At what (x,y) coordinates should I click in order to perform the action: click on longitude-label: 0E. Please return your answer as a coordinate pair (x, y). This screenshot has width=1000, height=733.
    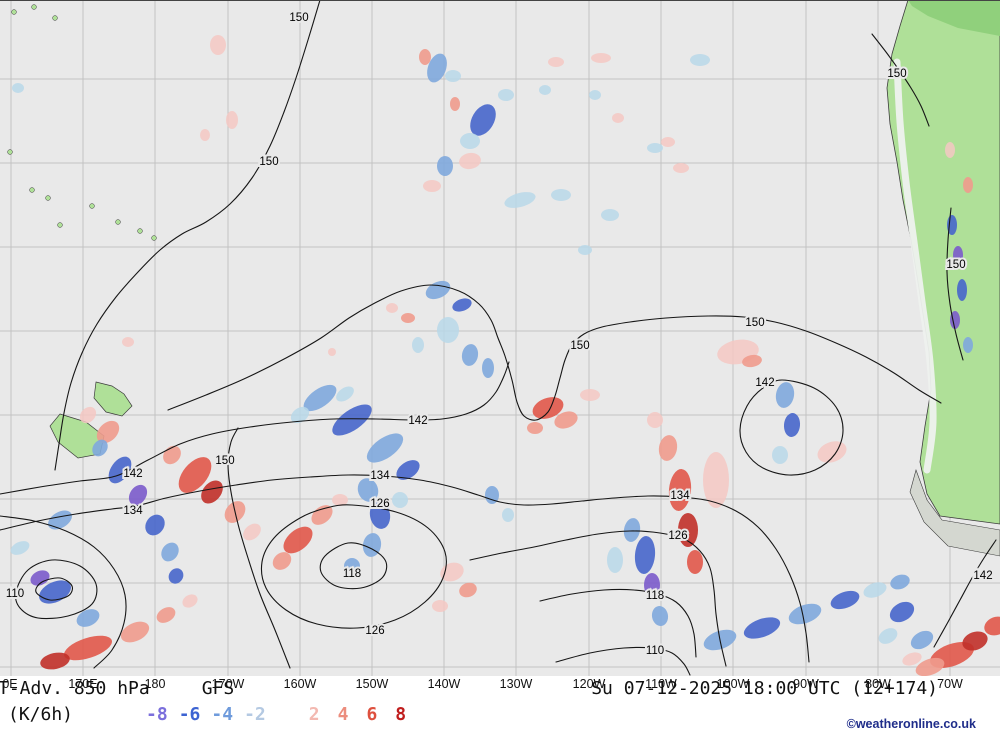
    Looking at the image, I should click on (9, 684).